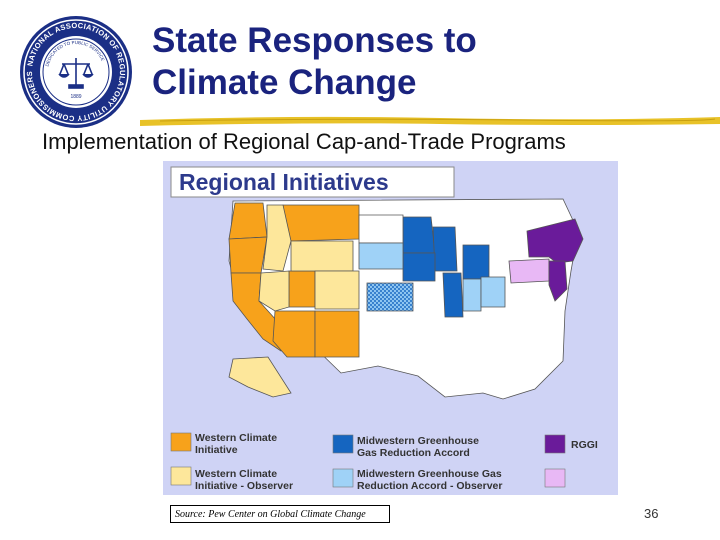 The image size is (720, 540). I want to click on state-montana, so click(321, 223).